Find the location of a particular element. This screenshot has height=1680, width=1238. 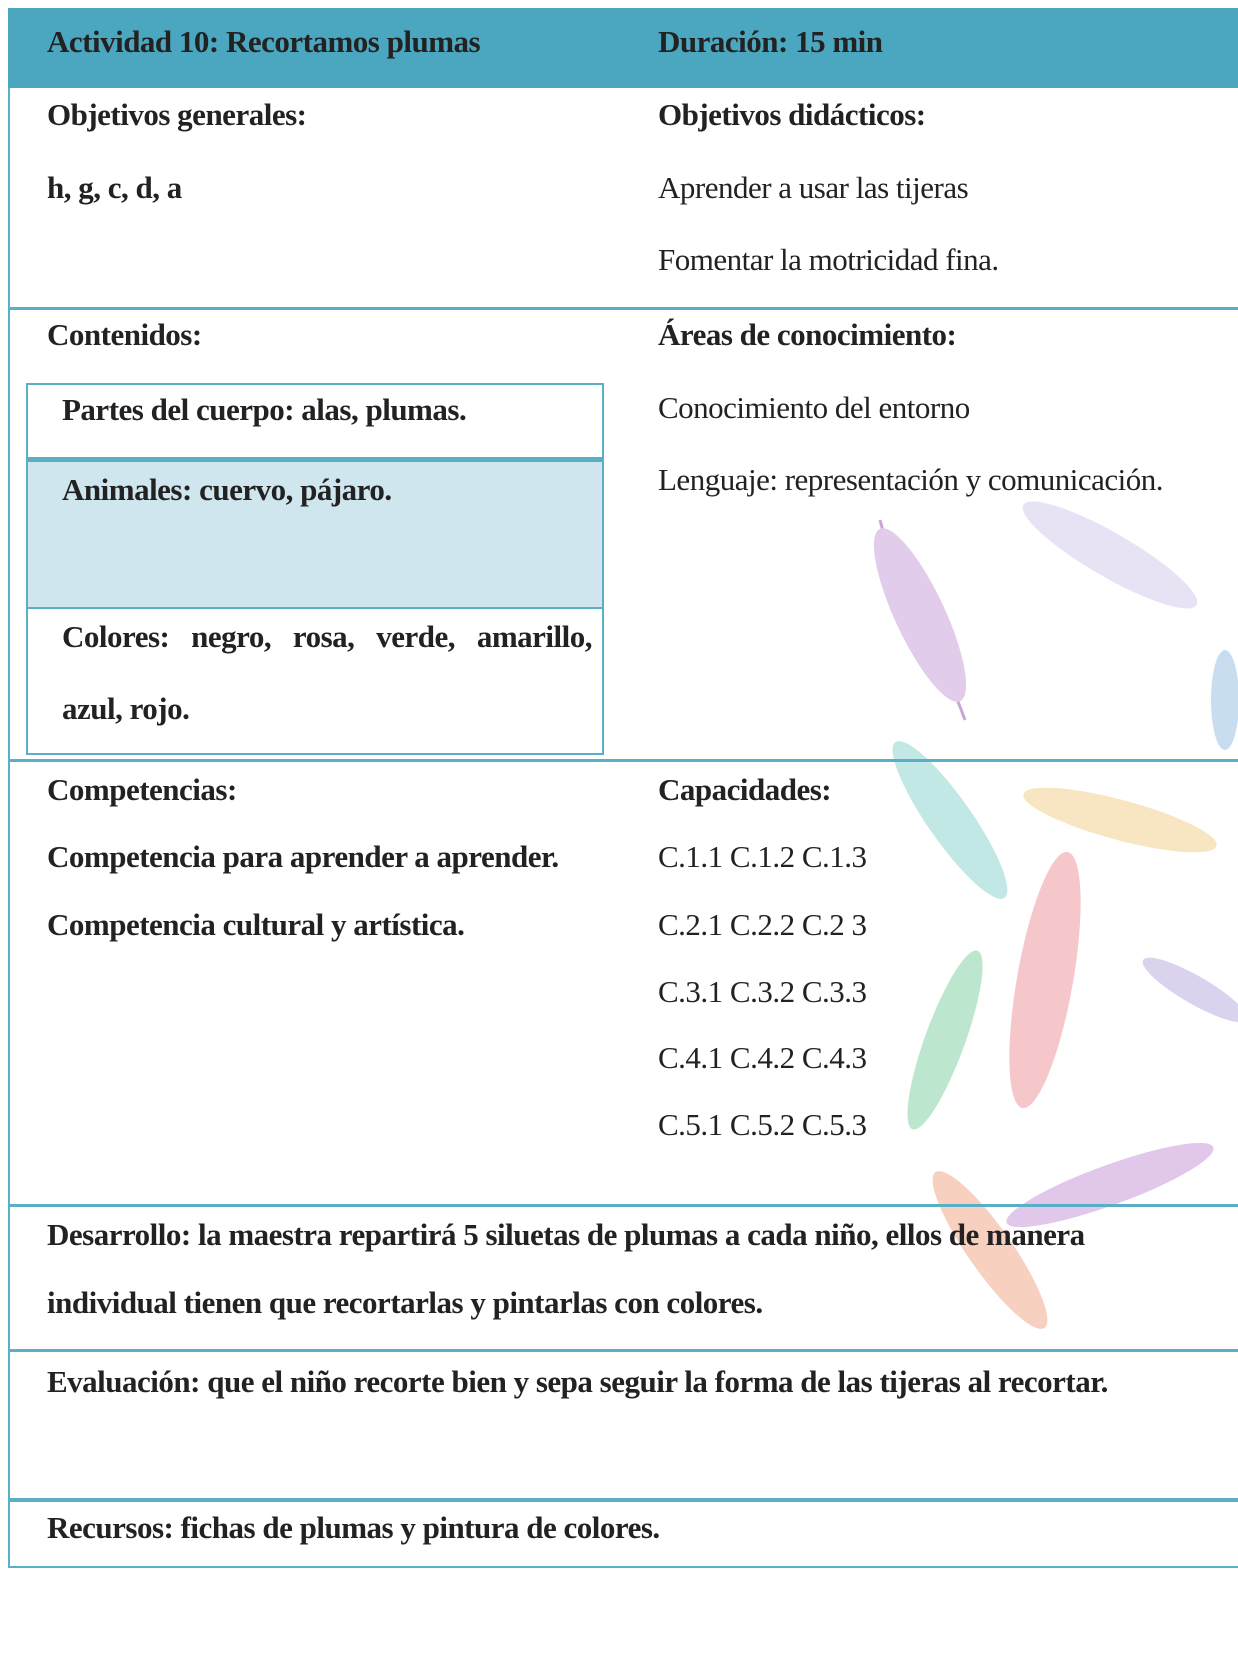

activity-title: Actividad 10: Recortamos plumas is located at coordinates (264, 41).